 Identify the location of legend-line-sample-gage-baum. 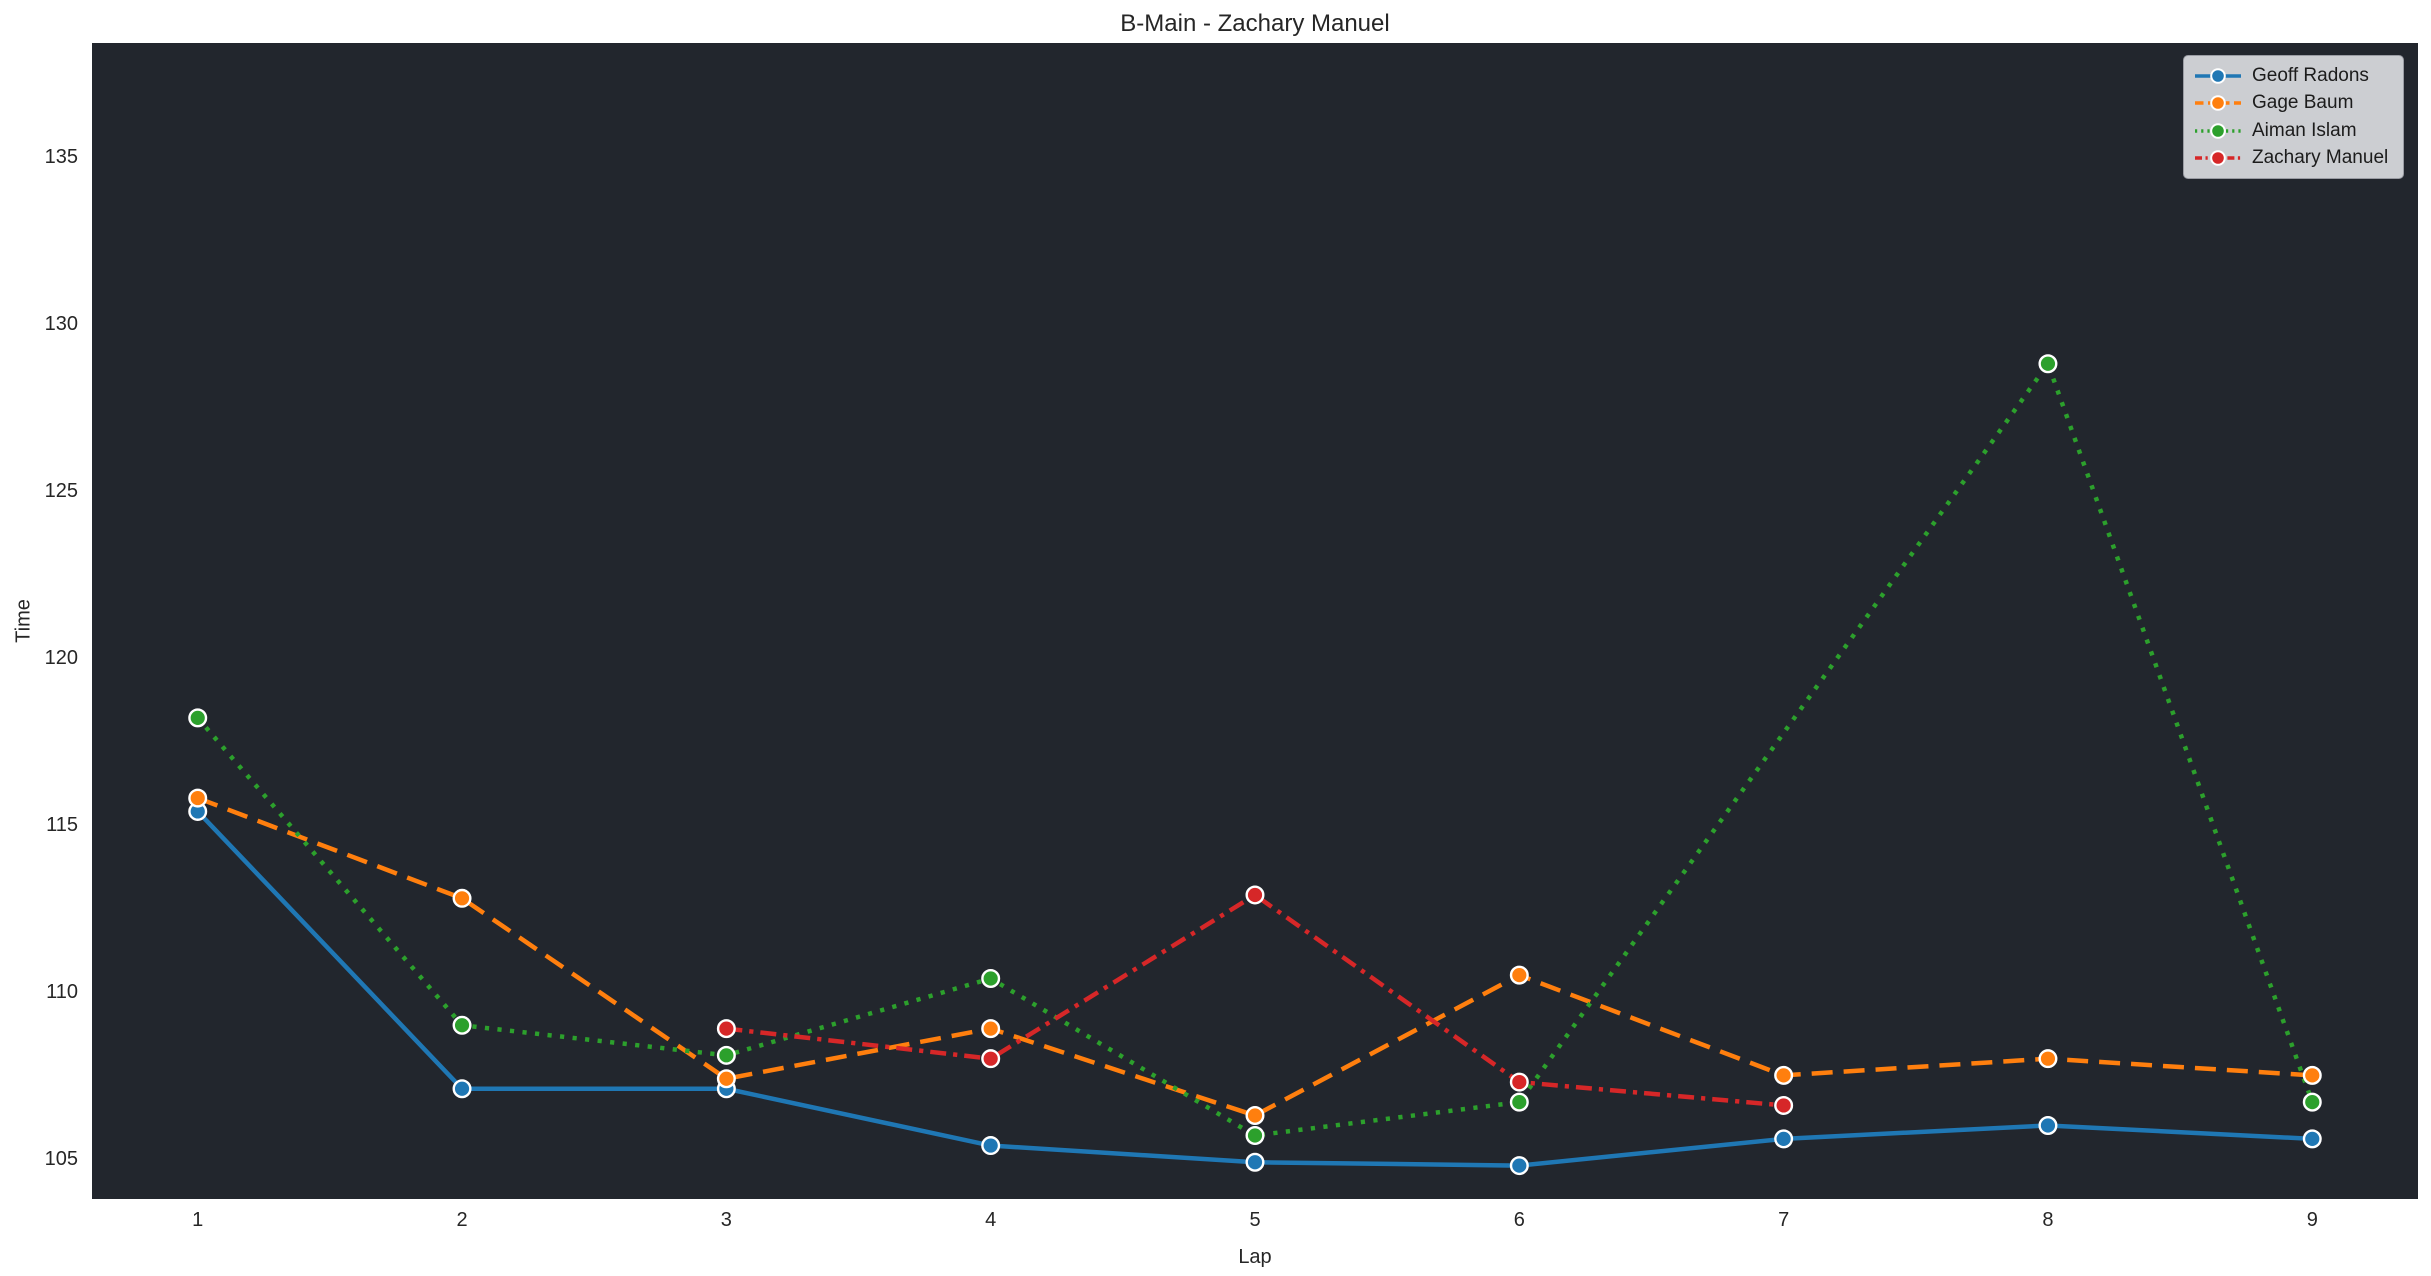
(2218, 103).